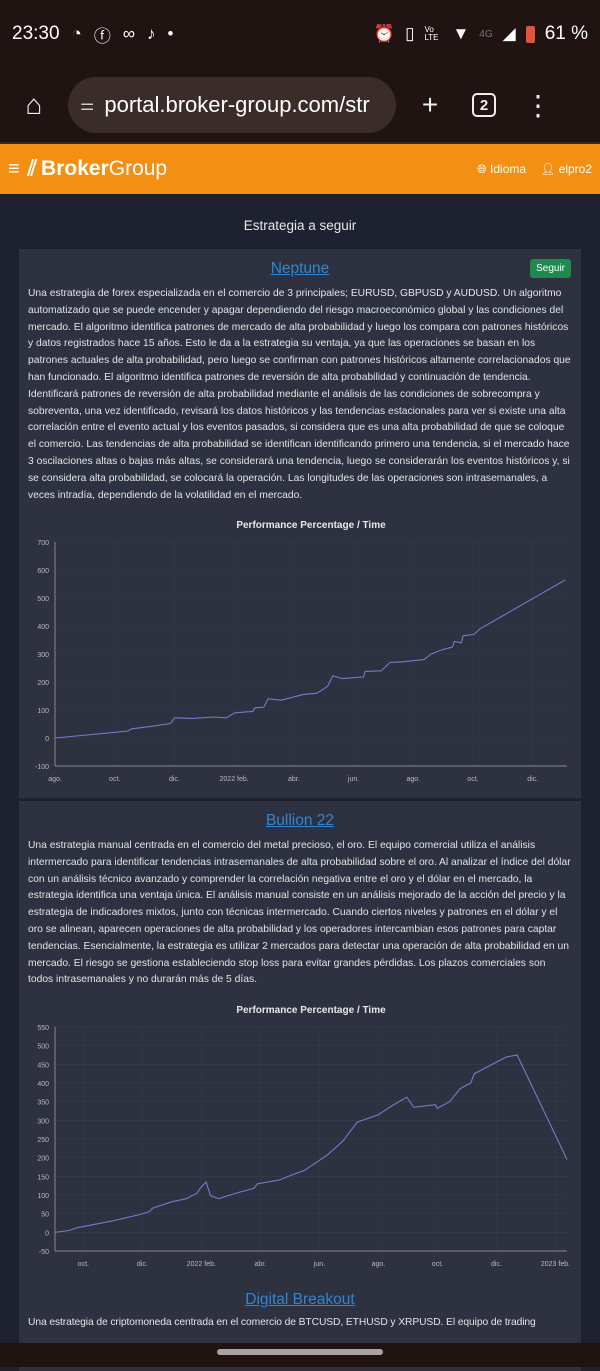 This screenshot has width=600, height=1371. What do you see at coordinates (300, 225) in the screenshot?
I see `page-title: Estrategia a seguir` at bounding box center [300, 225].